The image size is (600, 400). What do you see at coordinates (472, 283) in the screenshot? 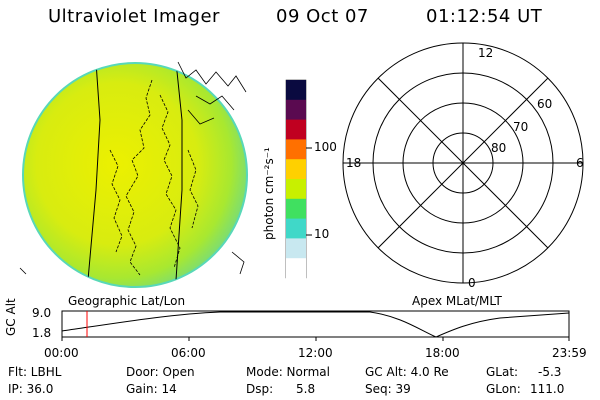
I see `polar-label-mlt-0: 0` at bounding box center [472, 283].